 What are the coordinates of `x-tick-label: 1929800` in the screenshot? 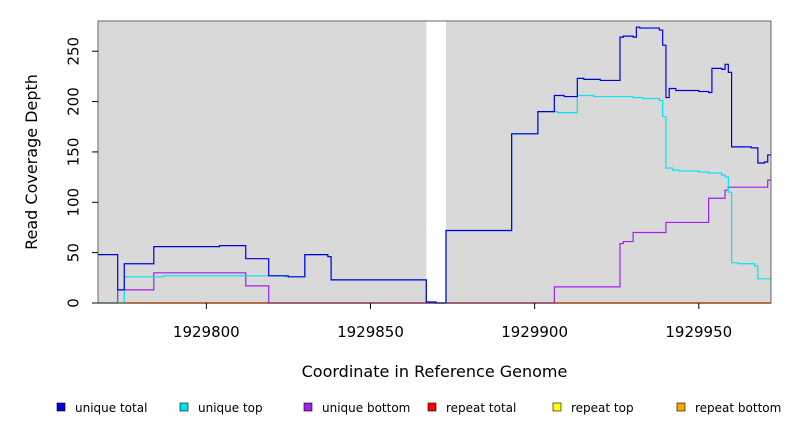 It's located at (206, 332).